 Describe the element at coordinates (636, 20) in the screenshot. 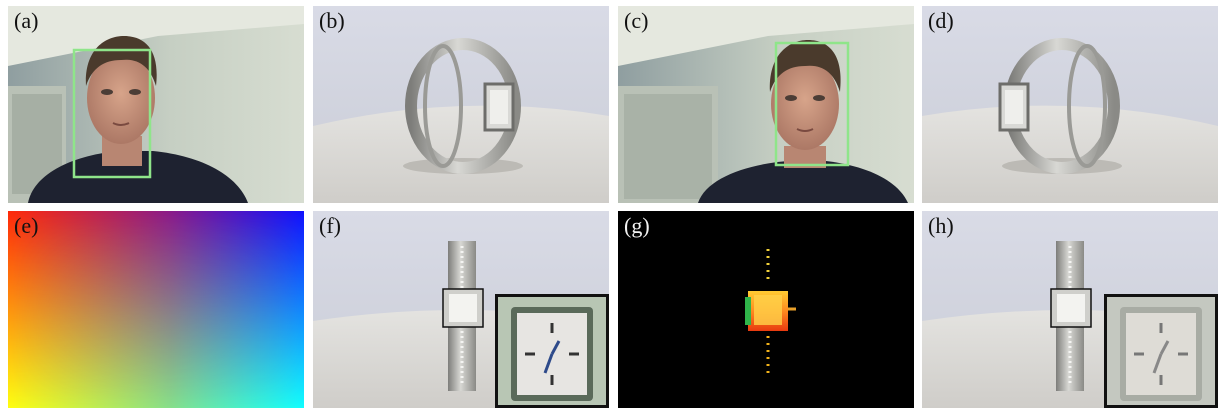

I see `panel-c-label: (c)` at that location.